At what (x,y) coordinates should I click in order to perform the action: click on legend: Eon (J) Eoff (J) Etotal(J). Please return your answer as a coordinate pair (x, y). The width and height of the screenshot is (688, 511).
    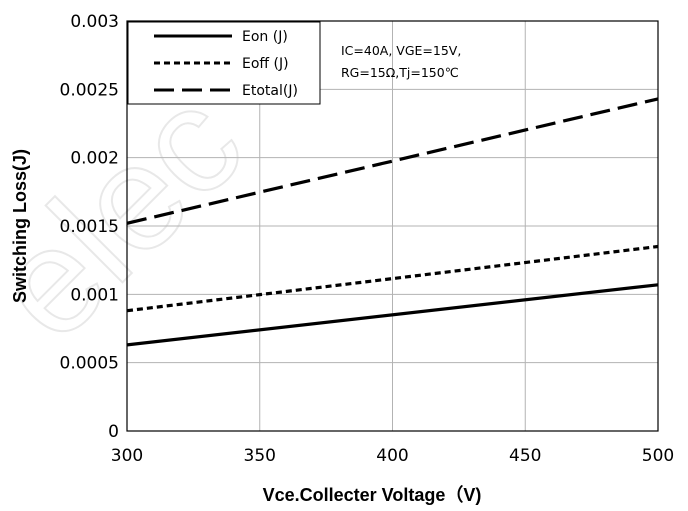
    Looking at the image, I should click on (224, 63).